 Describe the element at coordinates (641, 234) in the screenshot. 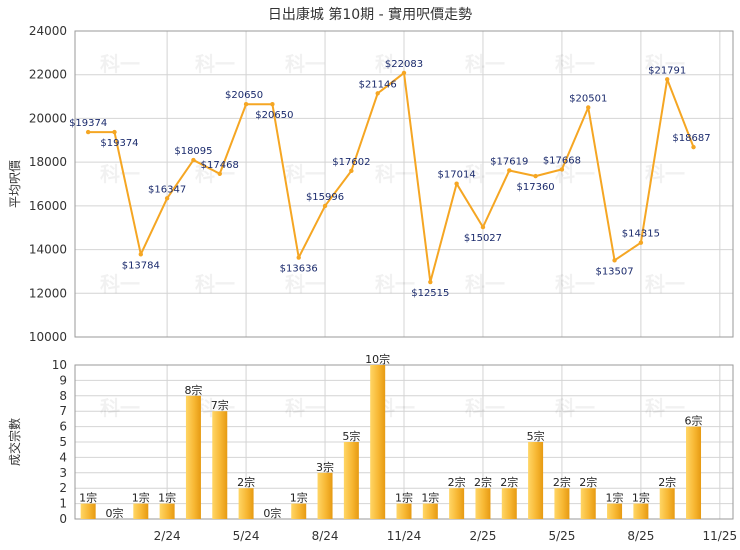

I see `price-data-label: $14315` at that location.